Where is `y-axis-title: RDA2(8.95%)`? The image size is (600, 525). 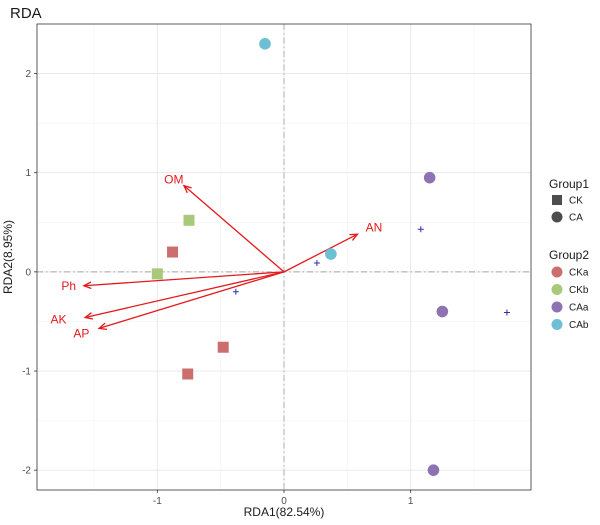
y-axis-title: RDA2(8.95%) is located at coordinates (8, 257).